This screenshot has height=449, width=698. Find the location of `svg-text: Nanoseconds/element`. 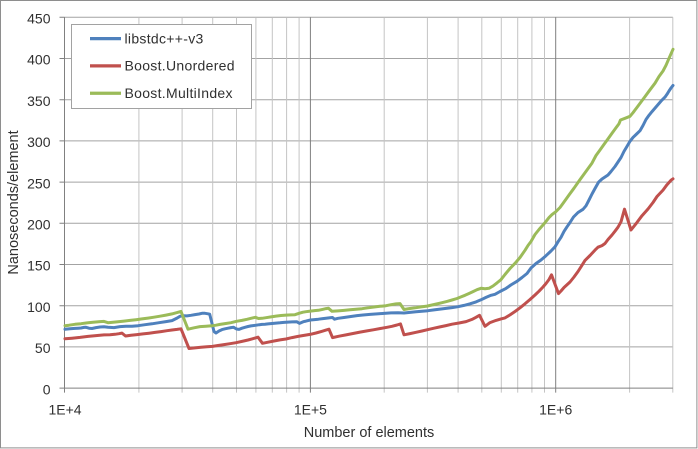

svg-text: Nanoseconds/element is located at coordinates (14, 202).